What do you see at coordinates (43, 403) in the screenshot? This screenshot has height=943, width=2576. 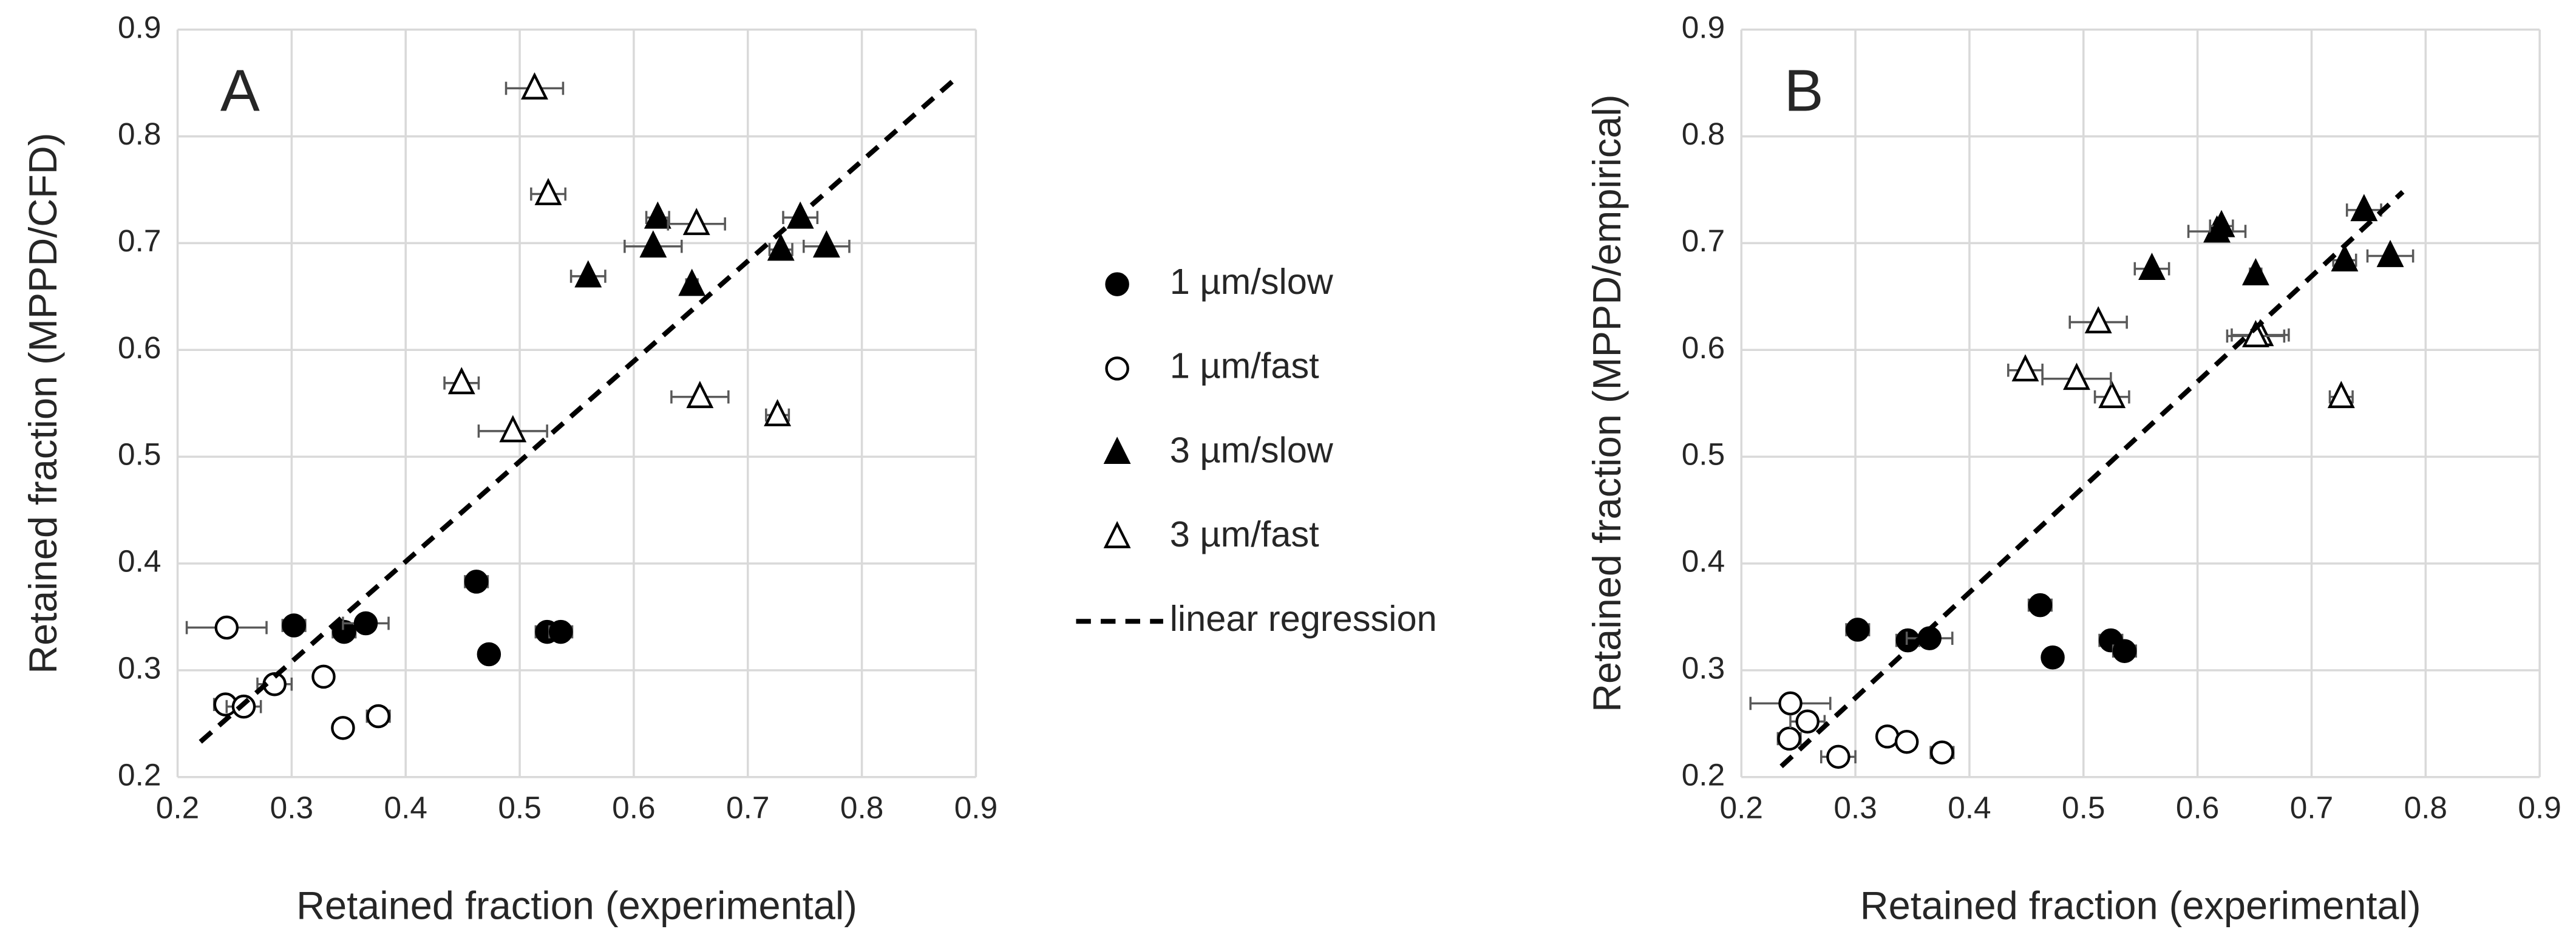 I see `y-axis-label: Retained fraction (MPPD/CFD)` at bounding box center [43, 403].